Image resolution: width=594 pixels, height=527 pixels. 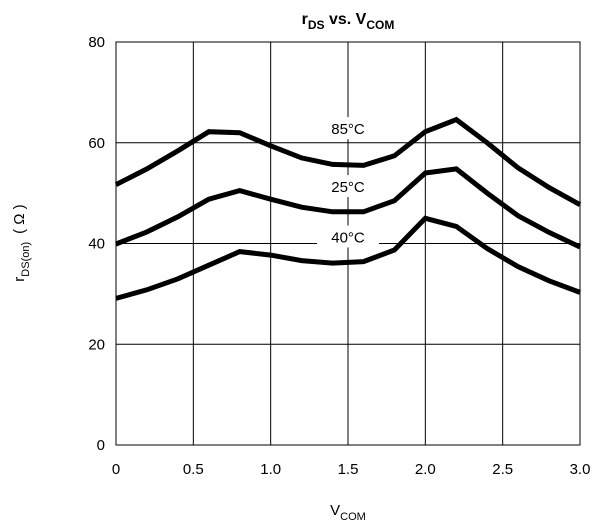 What do you see at coordinates (21, 242) in the screenshot?
I see `y-axis-label: rDS(on)( Ω )` at bounding box center [21, 242].